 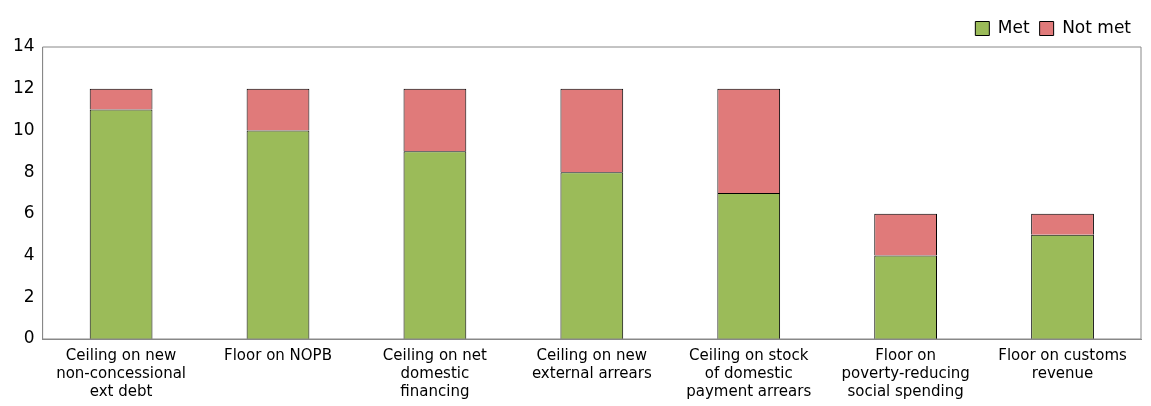 What do you see at coordinates (591, 363) in the screenshot?
I see `x-tick-label: Ceiling on new external arrears` at bounding box center [591, 363].